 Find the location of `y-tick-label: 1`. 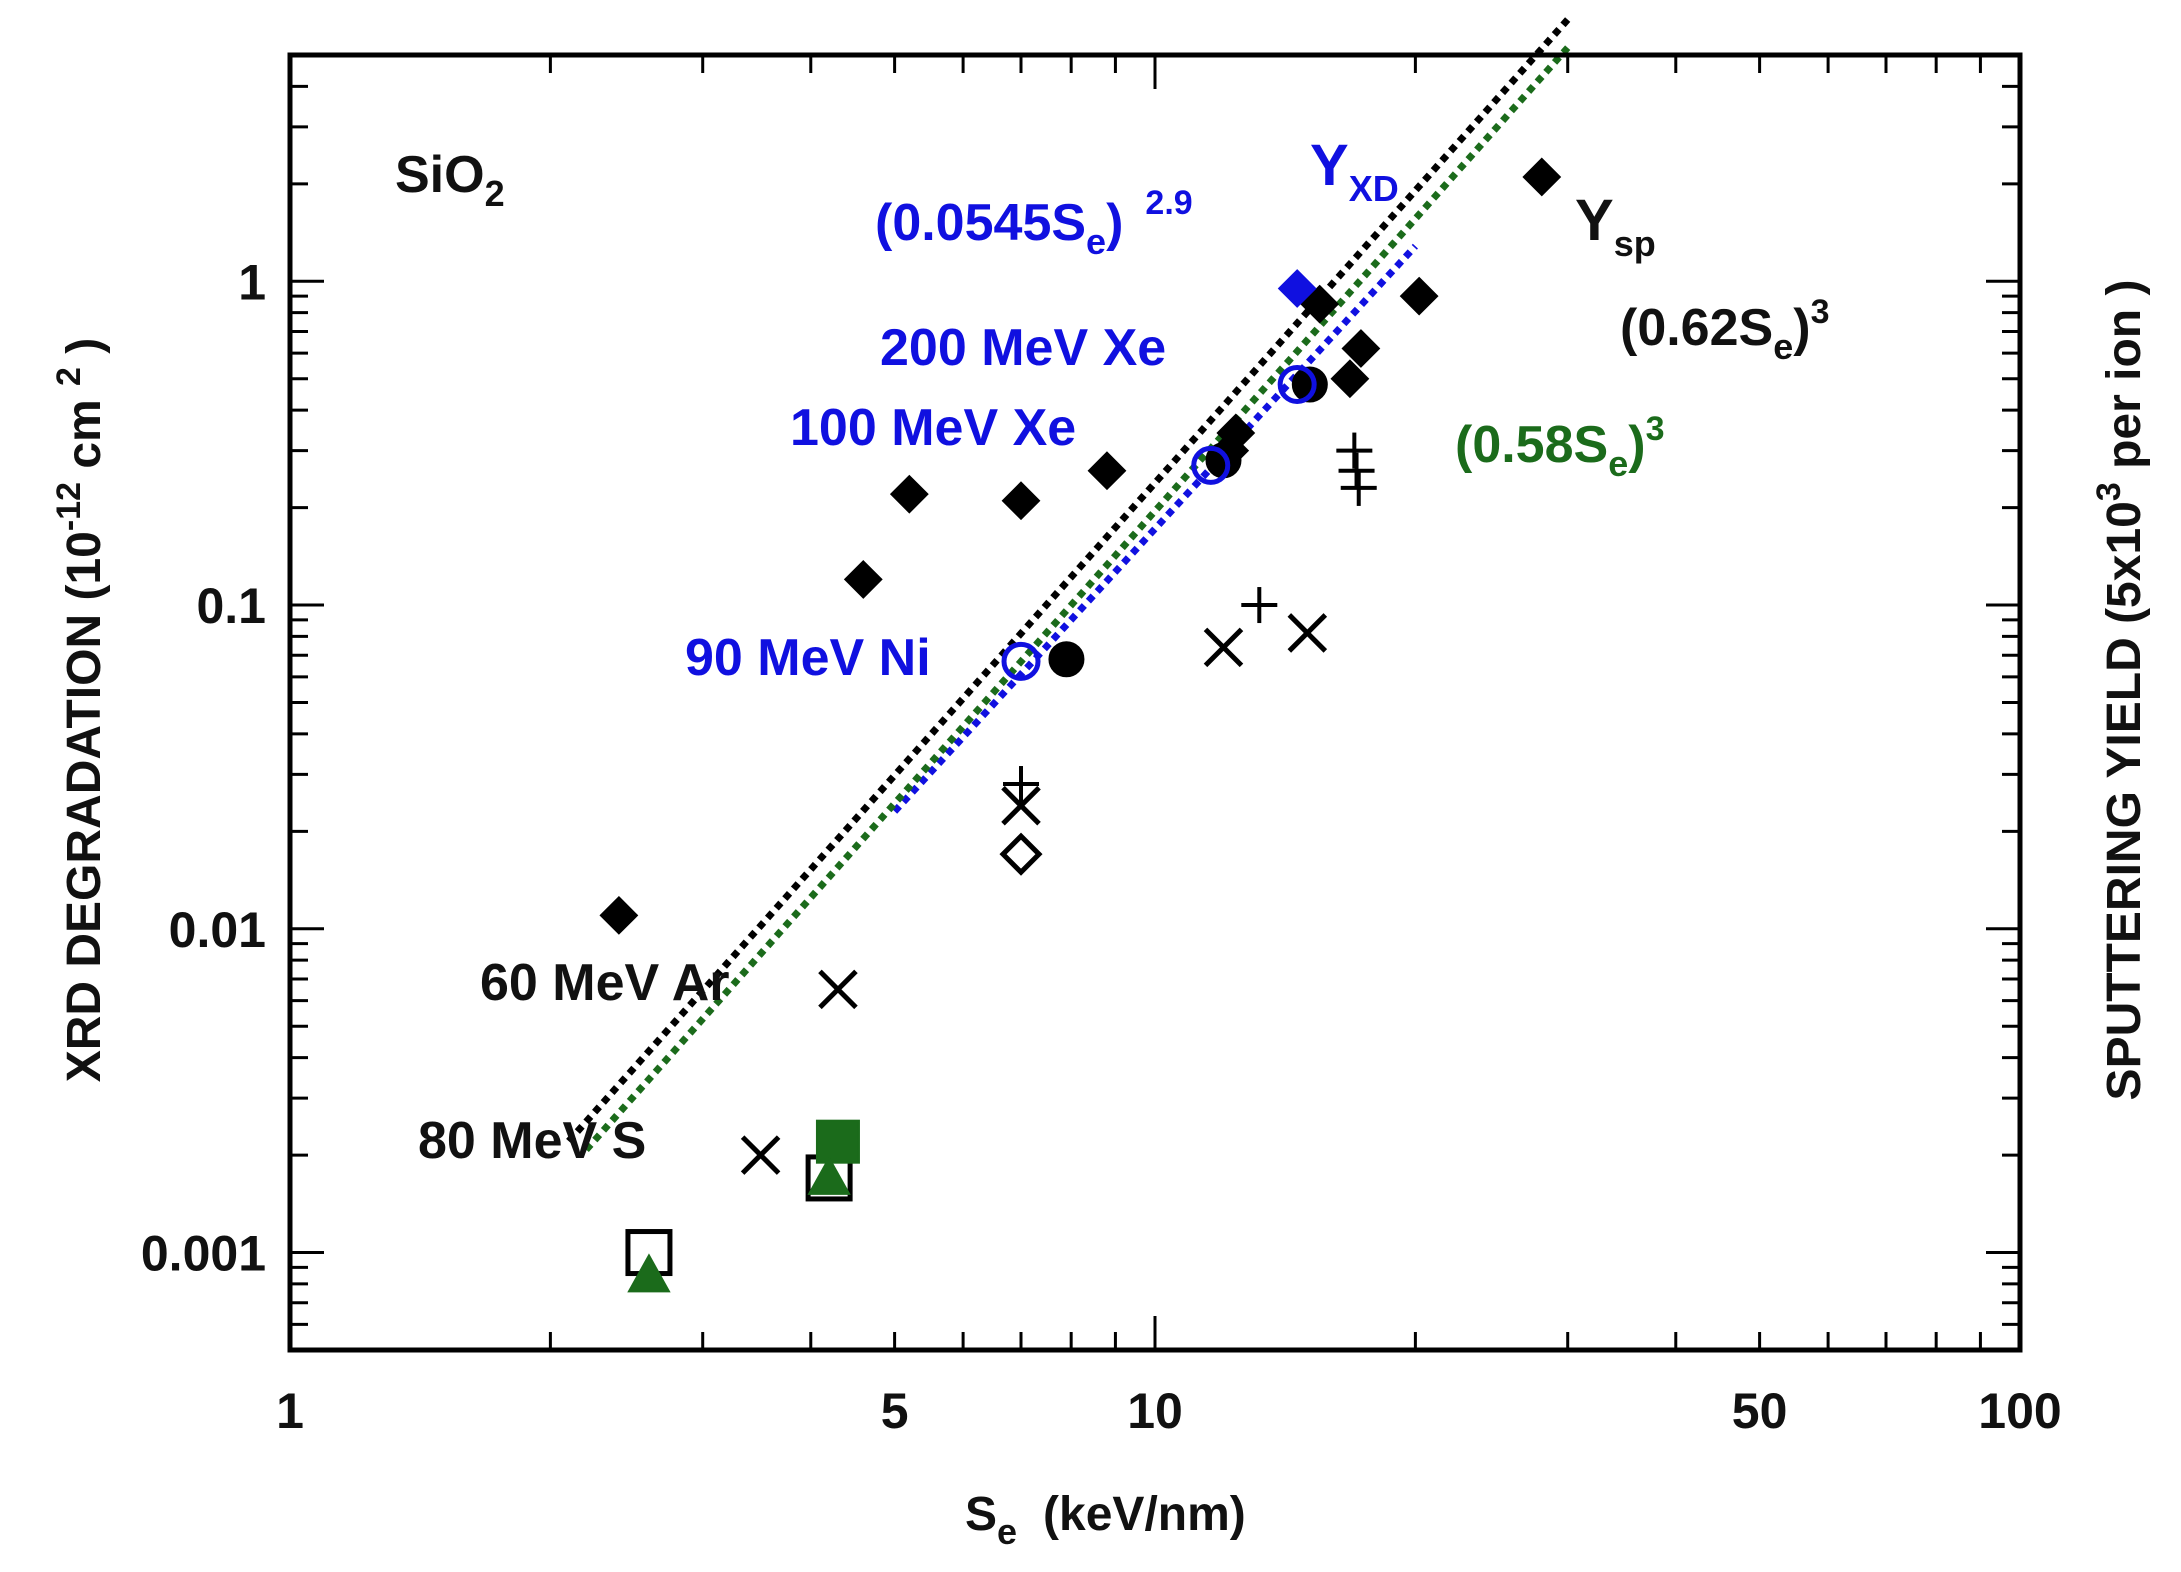

y-tick-label: 1 is located at coordinates (252, 282).